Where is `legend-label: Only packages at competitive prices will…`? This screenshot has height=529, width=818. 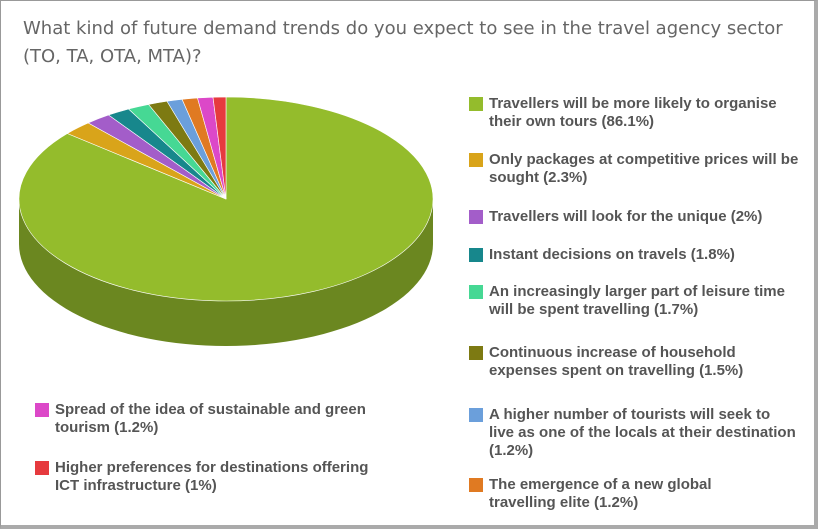
legend-label: Only packages at competitive prices will… is located at coordinates (644, 168).